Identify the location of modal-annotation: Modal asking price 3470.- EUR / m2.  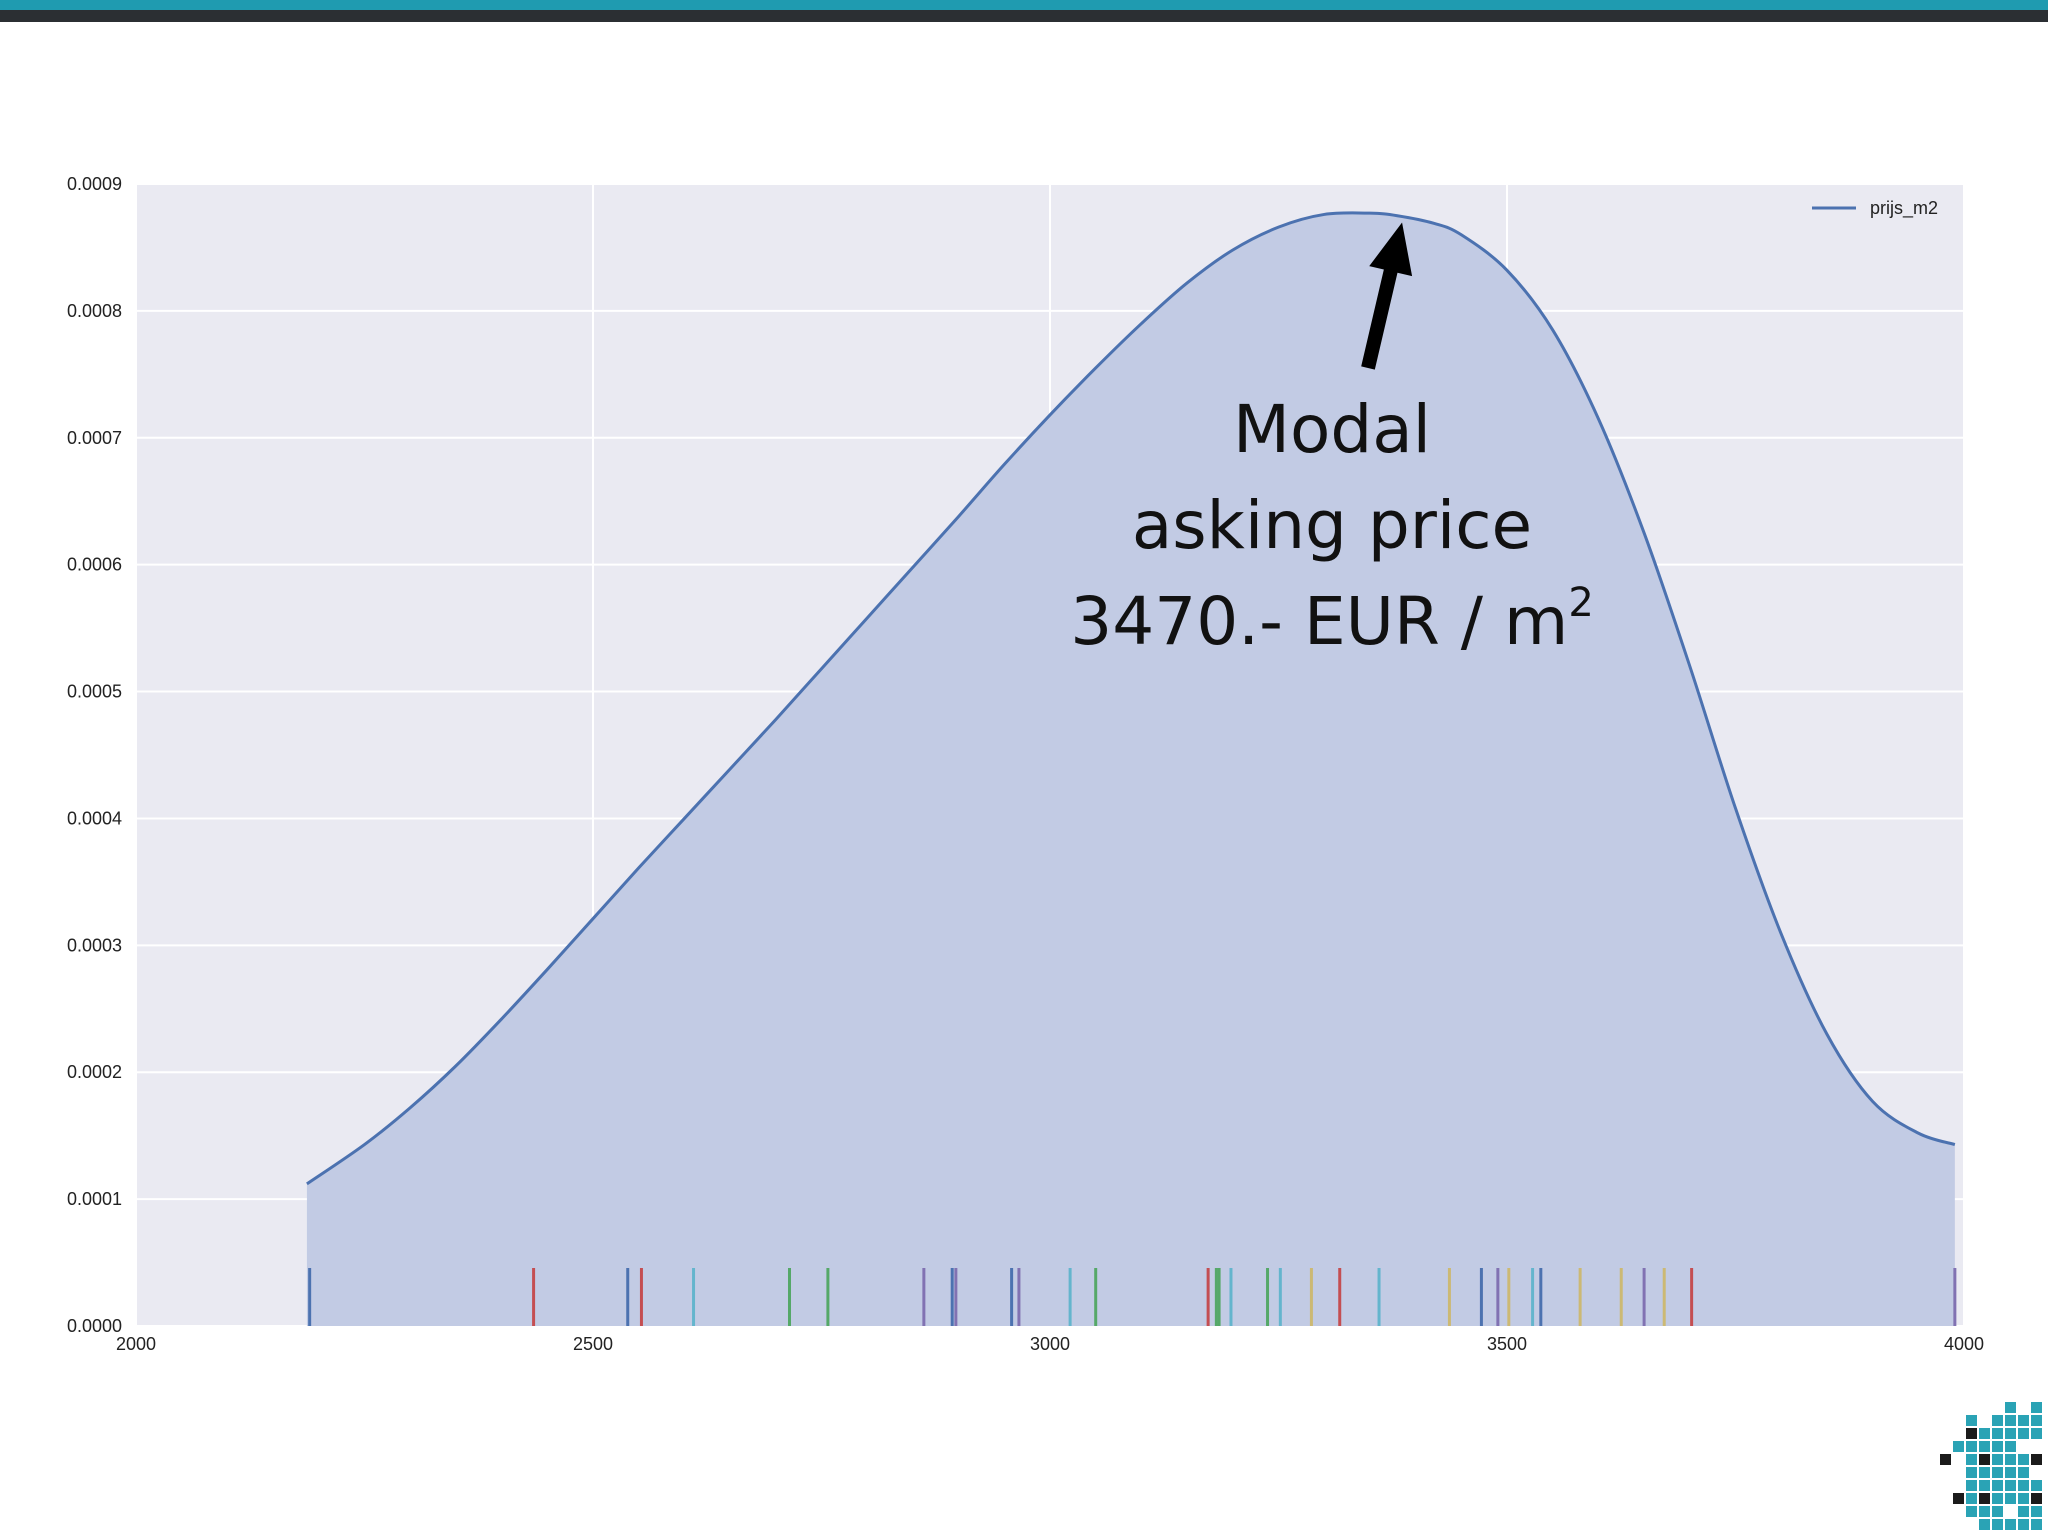
(1332, 441).